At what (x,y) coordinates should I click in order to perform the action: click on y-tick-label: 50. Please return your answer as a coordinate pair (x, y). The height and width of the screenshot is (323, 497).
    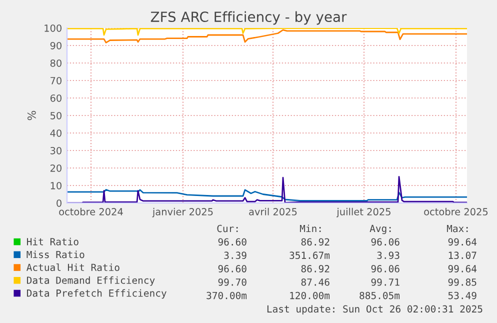
    Looking at the image, I should click on (56, 116).